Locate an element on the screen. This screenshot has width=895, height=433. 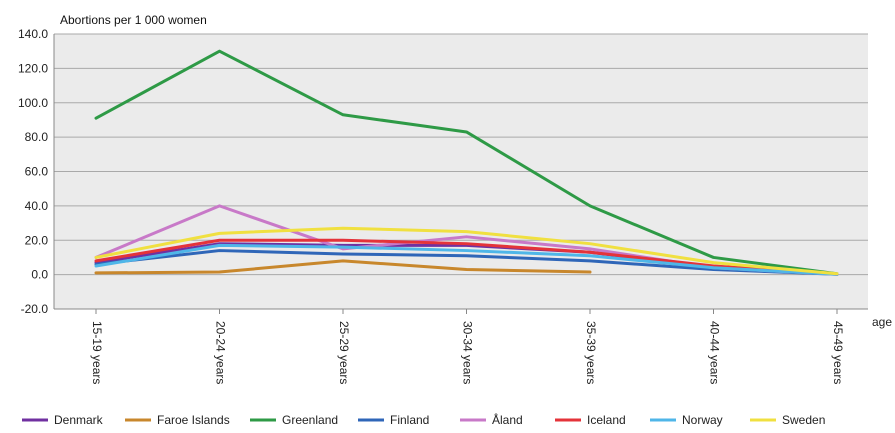
y-tick-label: 60.0 is located at coordinates (37, 172).